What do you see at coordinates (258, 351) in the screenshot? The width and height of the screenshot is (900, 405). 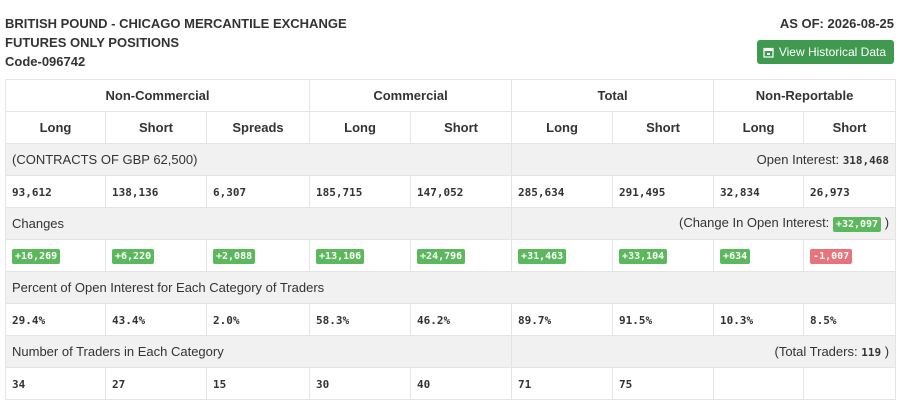 I see `section-label: Number of Traders in Each Category` at bounding box center [258, 351].